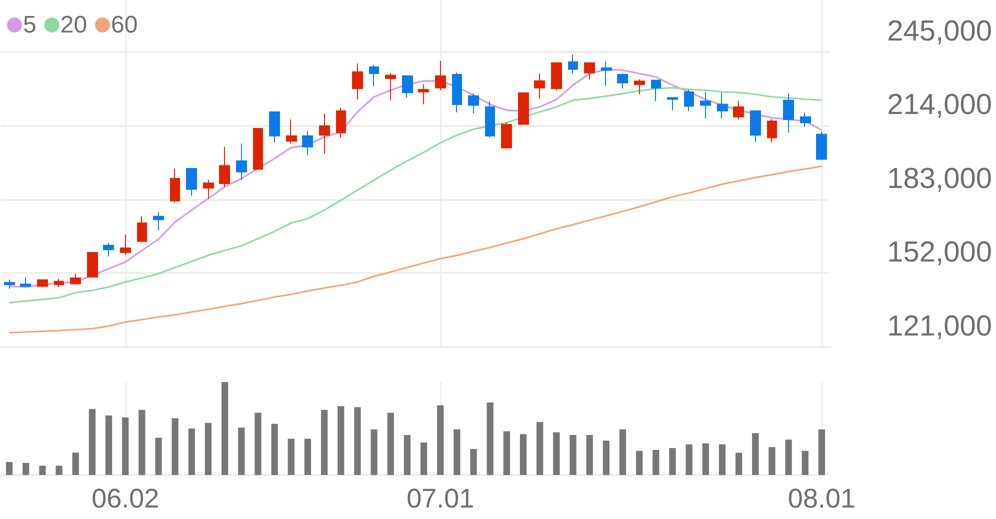  Describe the element at coordinates (939, 252) in the screenshot. I see `y-tick-label: 152,000` at that location.